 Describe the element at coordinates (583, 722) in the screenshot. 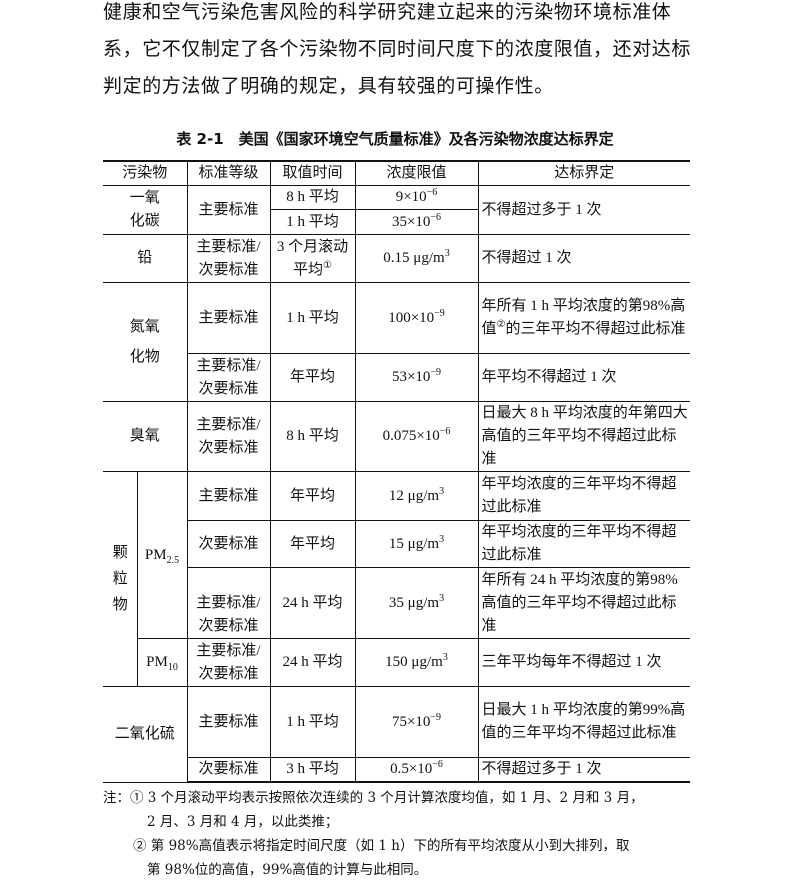

I see `criteria: 日最大 1 h 平均浓度的第99%高值的三年平均不得超过此标准` at that location.